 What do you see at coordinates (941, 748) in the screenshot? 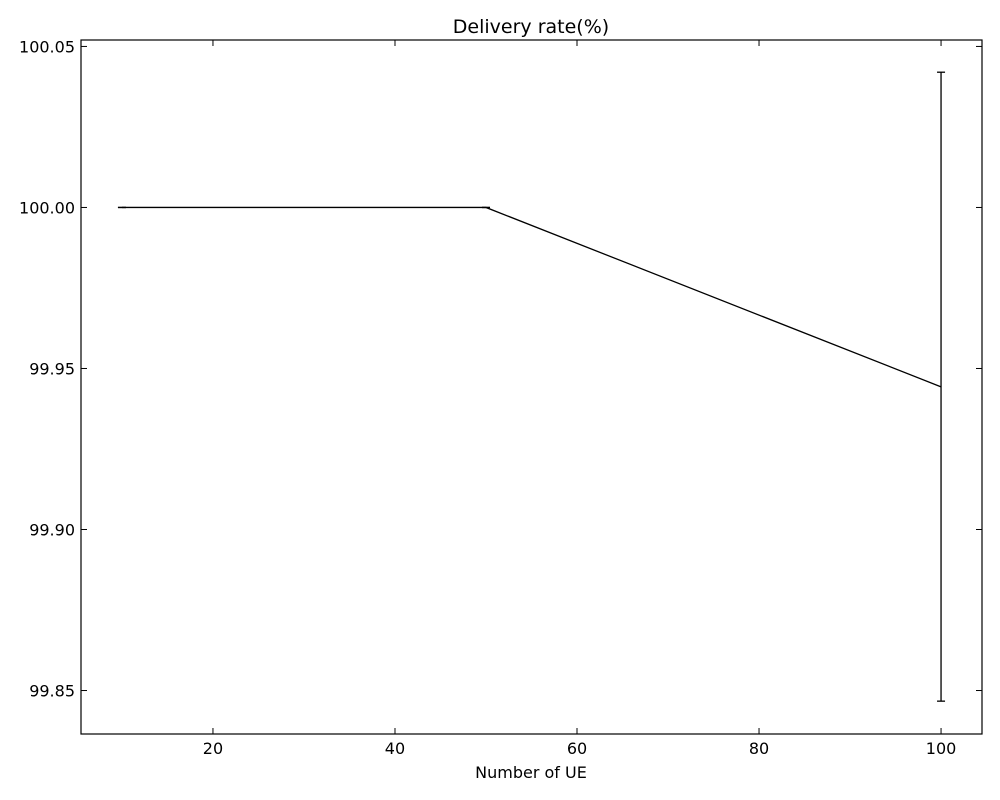
I see `x-tick-label: 100` at bounding box center [941, 748].